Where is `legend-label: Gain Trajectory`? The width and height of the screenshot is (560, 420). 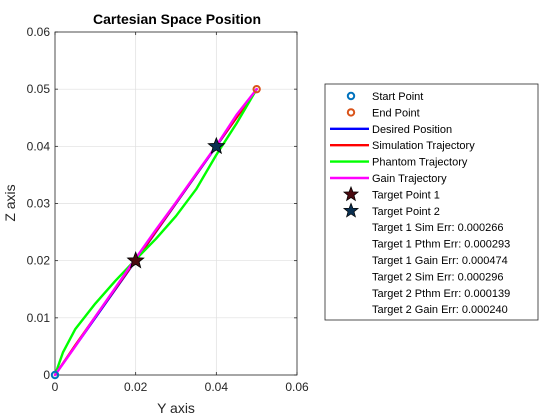
legend-label: Gain Trajectory is located at coordinates (409, 179).